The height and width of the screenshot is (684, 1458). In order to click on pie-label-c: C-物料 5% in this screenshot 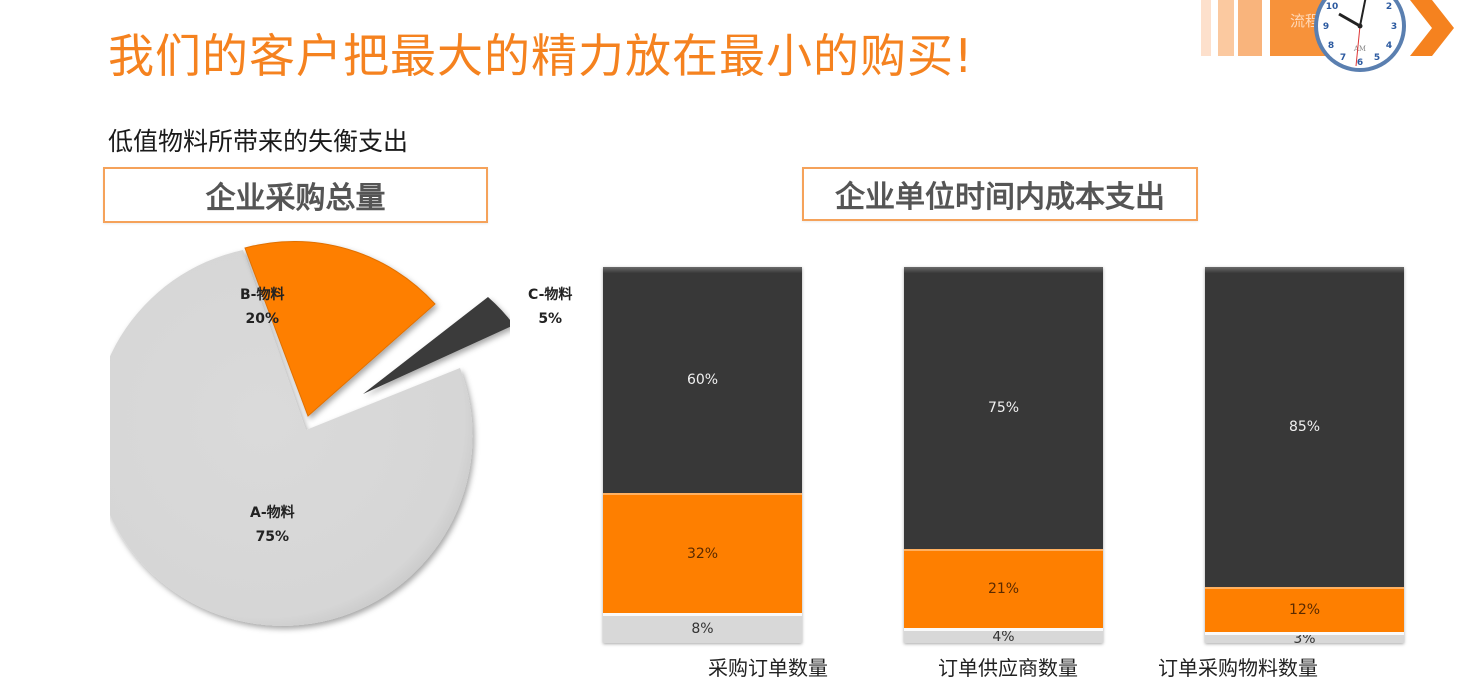, I will do `click(550, 307)`.